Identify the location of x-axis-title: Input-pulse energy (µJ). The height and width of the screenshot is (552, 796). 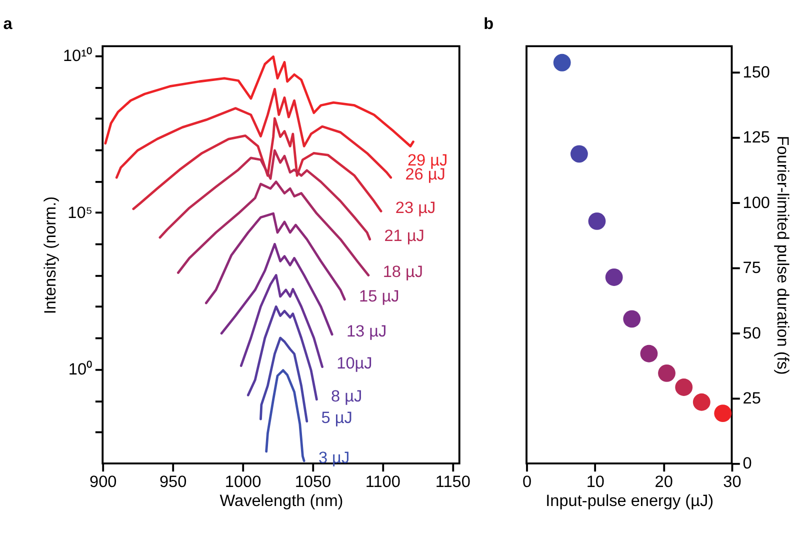
(630, 501).